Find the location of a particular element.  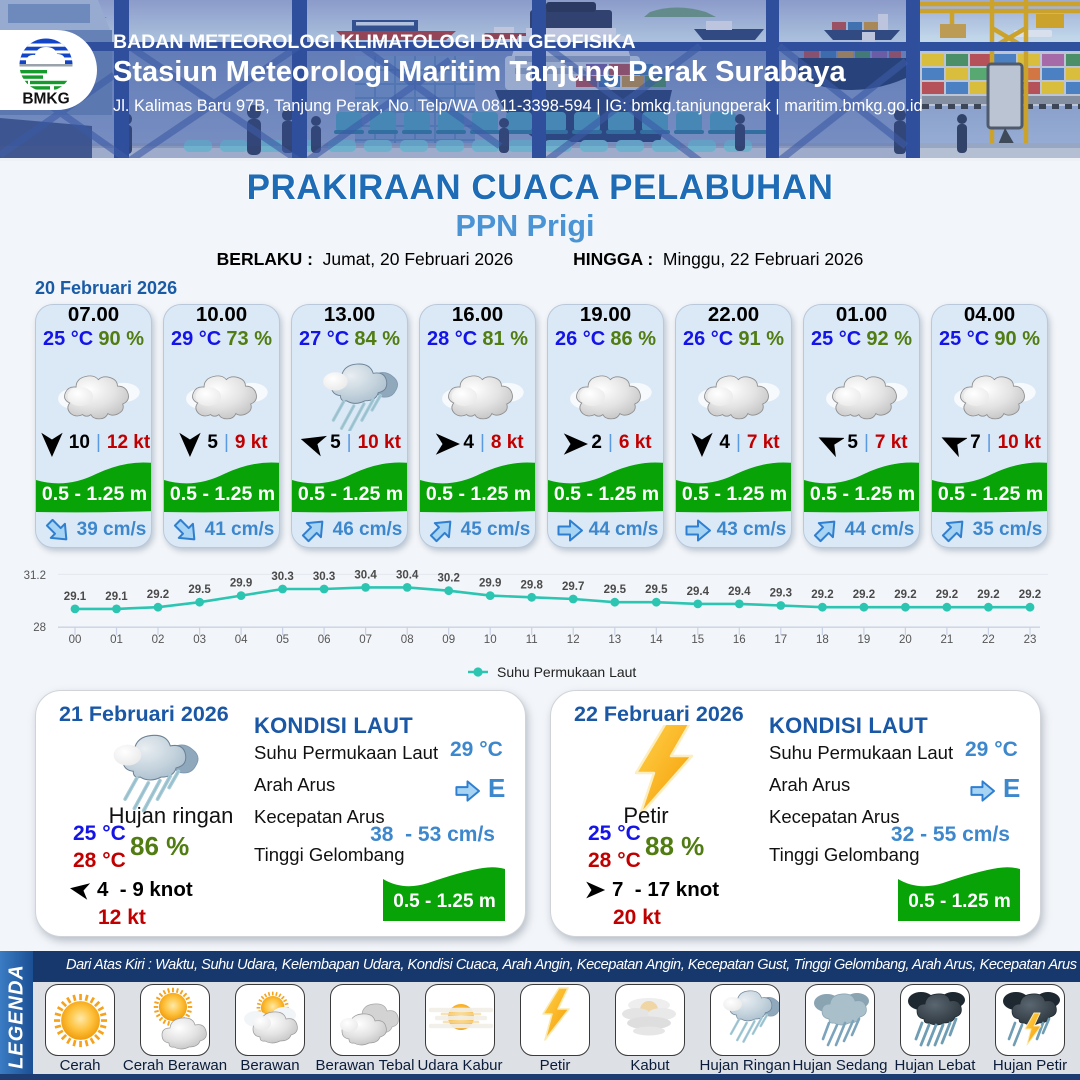

svg-text: 31.2 is located at coordinates (35, 576).